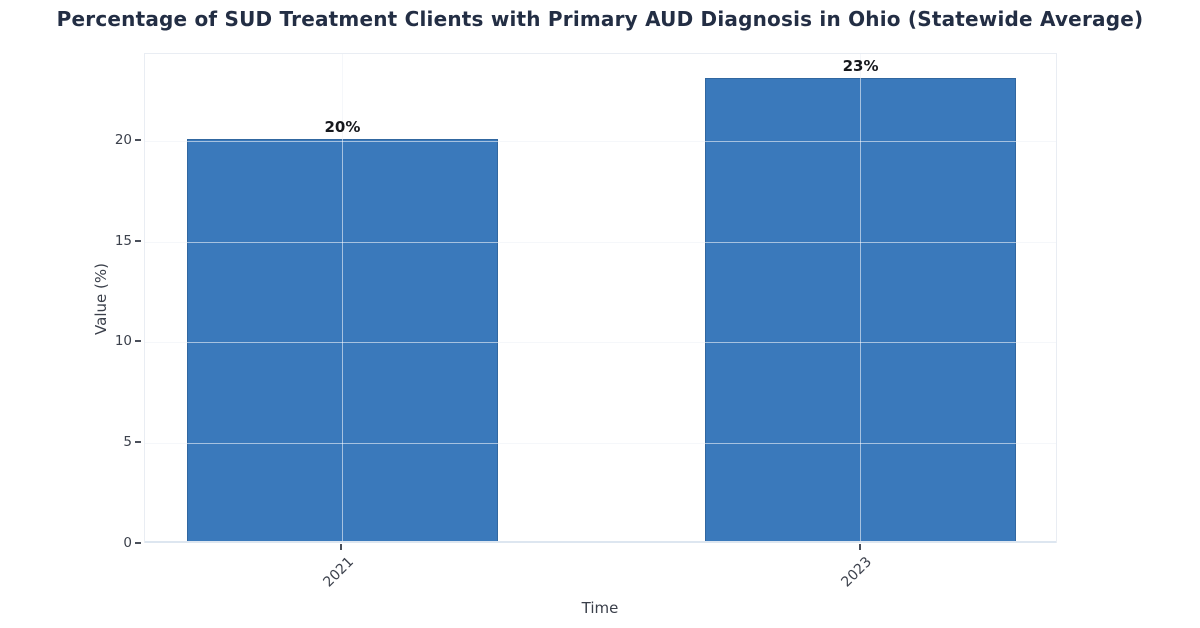 This screenshot has height=628, width=1200. Describe the element at coordinates (860, 66) in the screenshot. I see `bar-value-label: 23%` at that location.